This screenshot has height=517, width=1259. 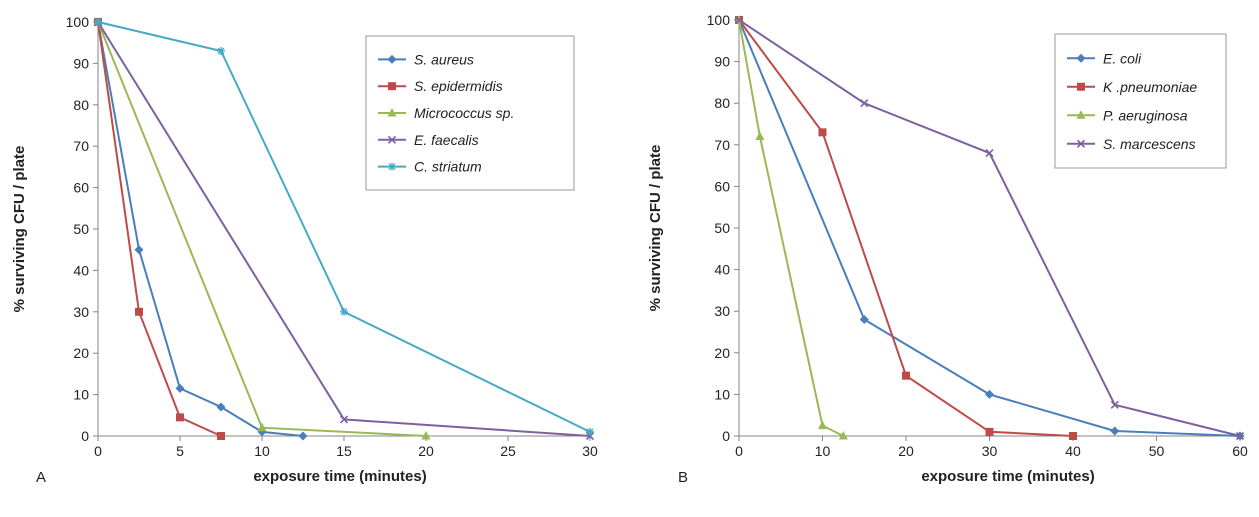 What do you see at coordinates (262, 451) in the screenshot?
I see `x-tick-label: 10` at bounding box center [262, 451].